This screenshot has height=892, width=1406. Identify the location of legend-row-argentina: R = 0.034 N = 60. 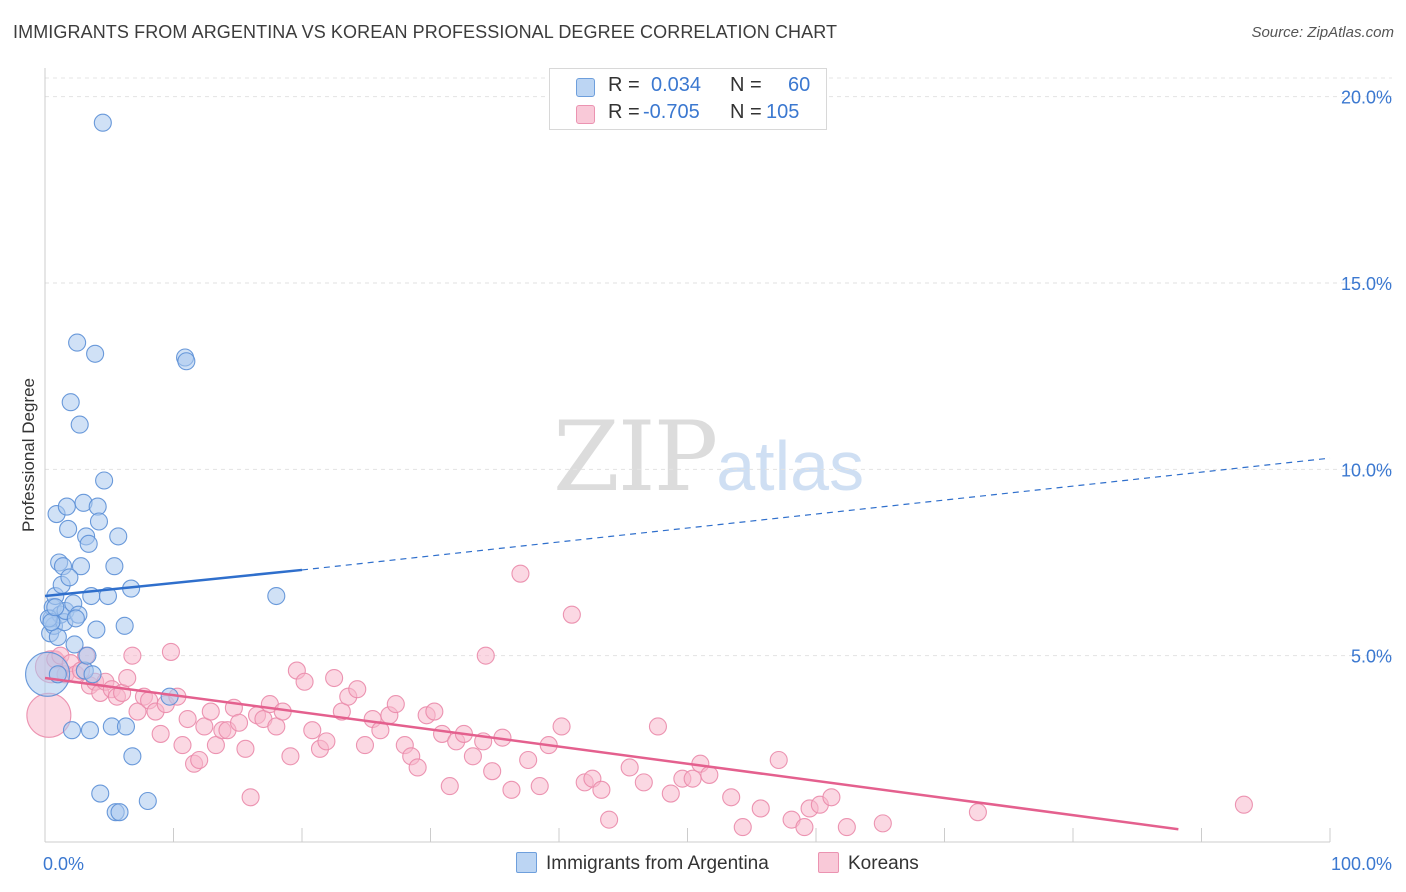
(688, 87).